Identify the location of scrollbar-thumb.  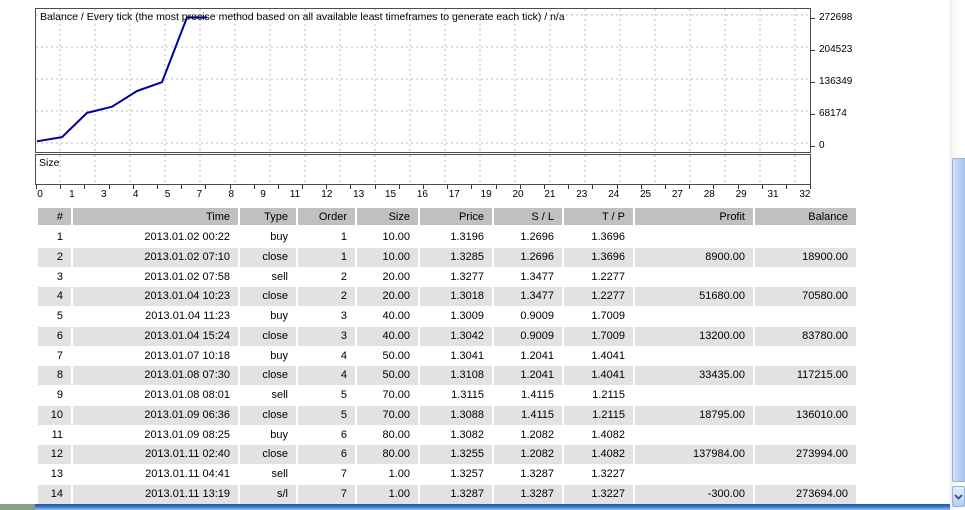
(958, 320).